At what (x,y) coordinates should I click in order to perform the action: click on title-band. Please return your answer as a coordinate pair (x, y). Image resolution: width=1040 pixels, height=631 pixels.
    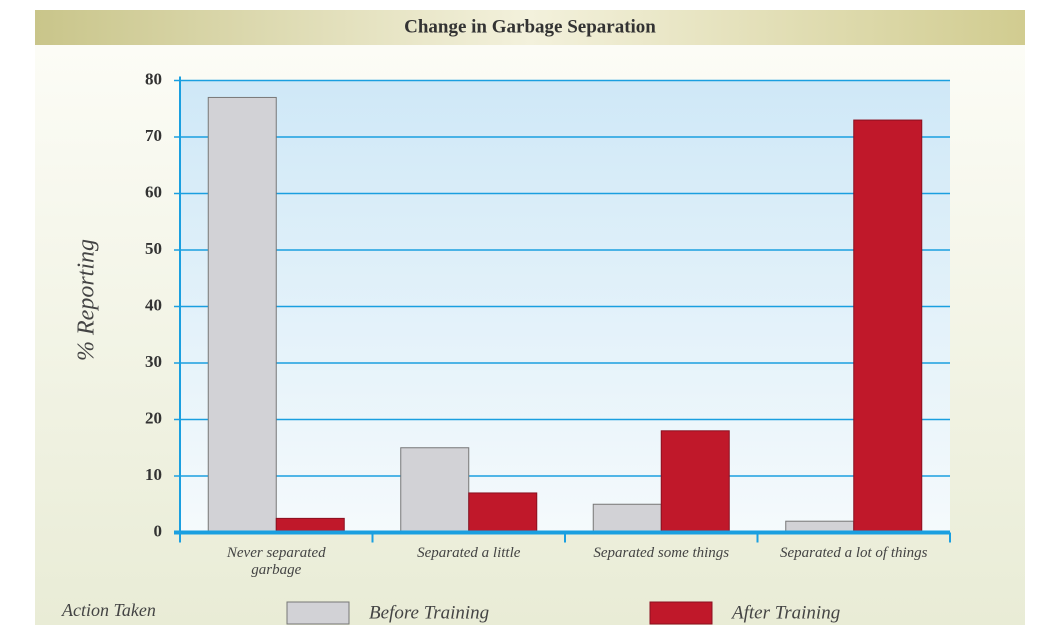
    Looking at the image, I should click on (530, 27).